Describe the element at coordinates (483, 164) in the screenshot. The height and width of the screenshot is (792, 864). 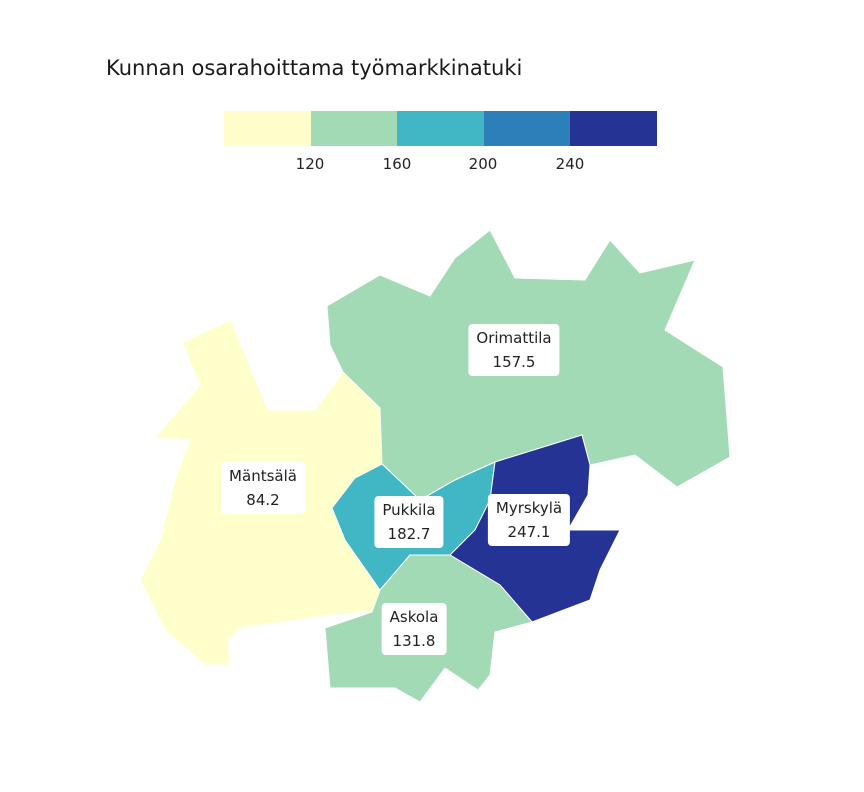
I see `legend-tick-3: 200` at that location.